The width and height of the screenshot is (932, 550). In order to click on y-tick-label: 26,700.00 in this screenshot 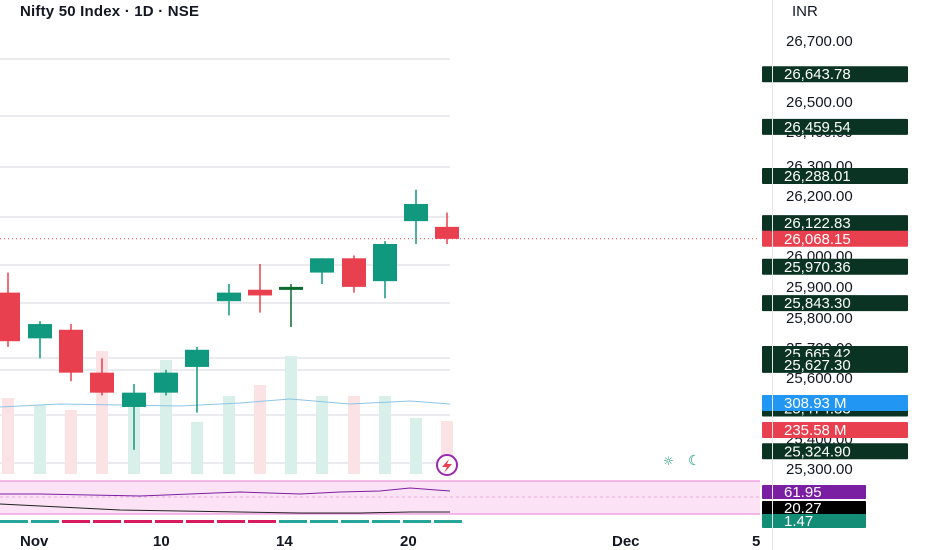, I will do `click(819, 41)`.